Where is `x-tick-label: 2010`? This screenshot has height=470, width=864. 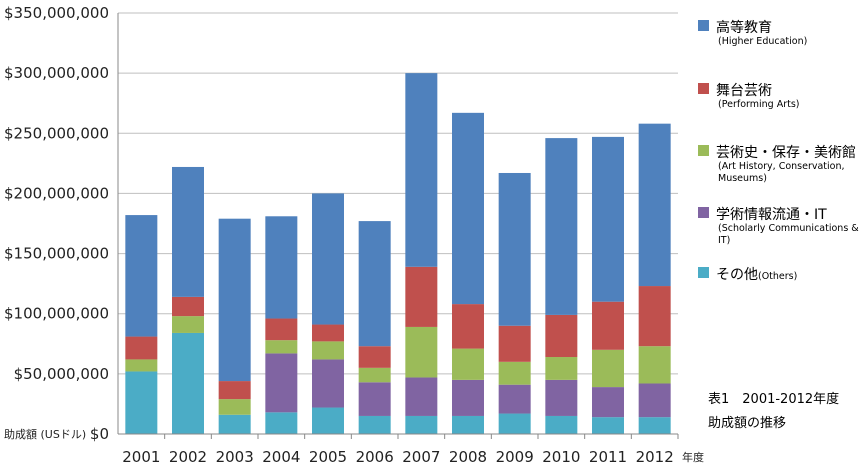 x-tick-label: 2010 is located at coordinates (561, 457).